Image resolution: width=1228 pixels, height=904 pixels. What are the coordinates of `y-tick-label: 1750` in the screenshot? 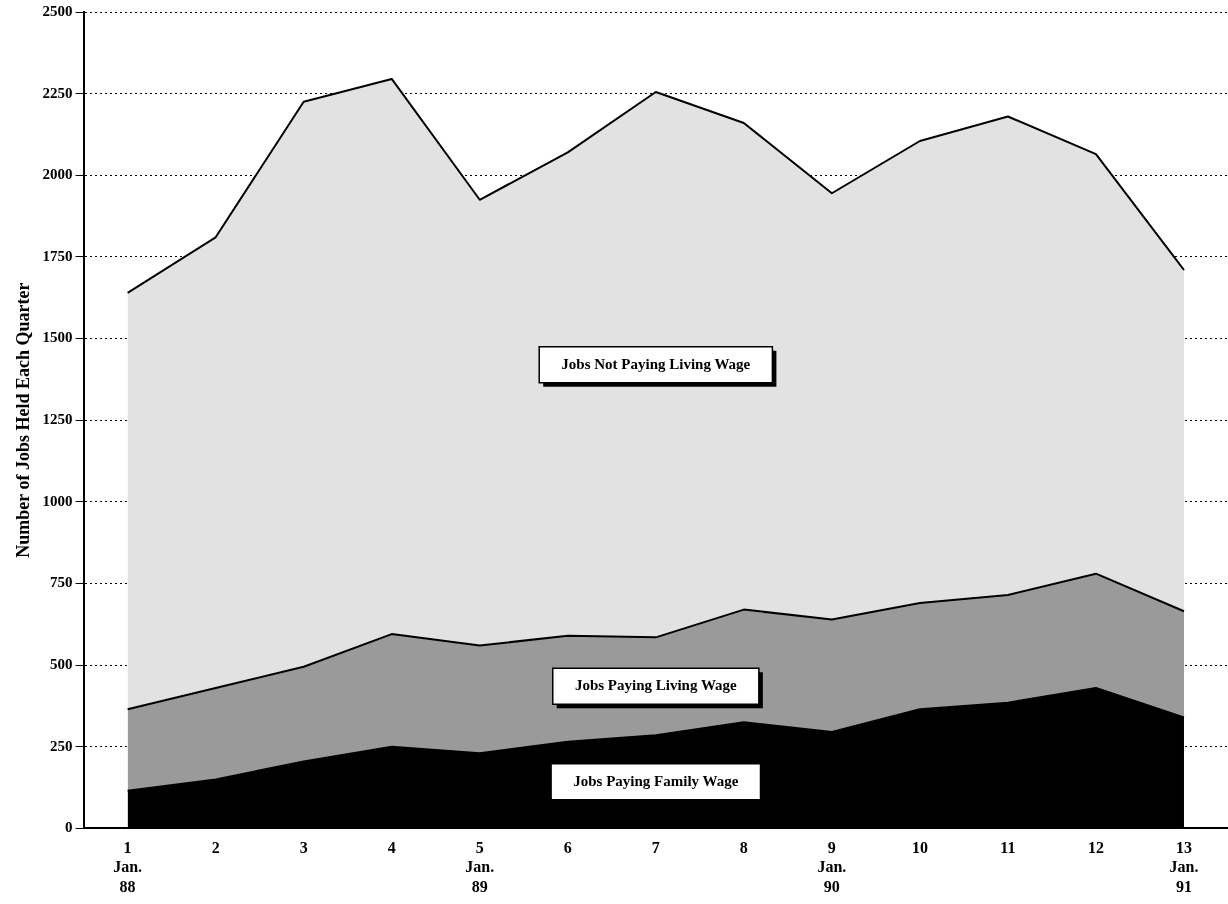 It's located at (57, 255).